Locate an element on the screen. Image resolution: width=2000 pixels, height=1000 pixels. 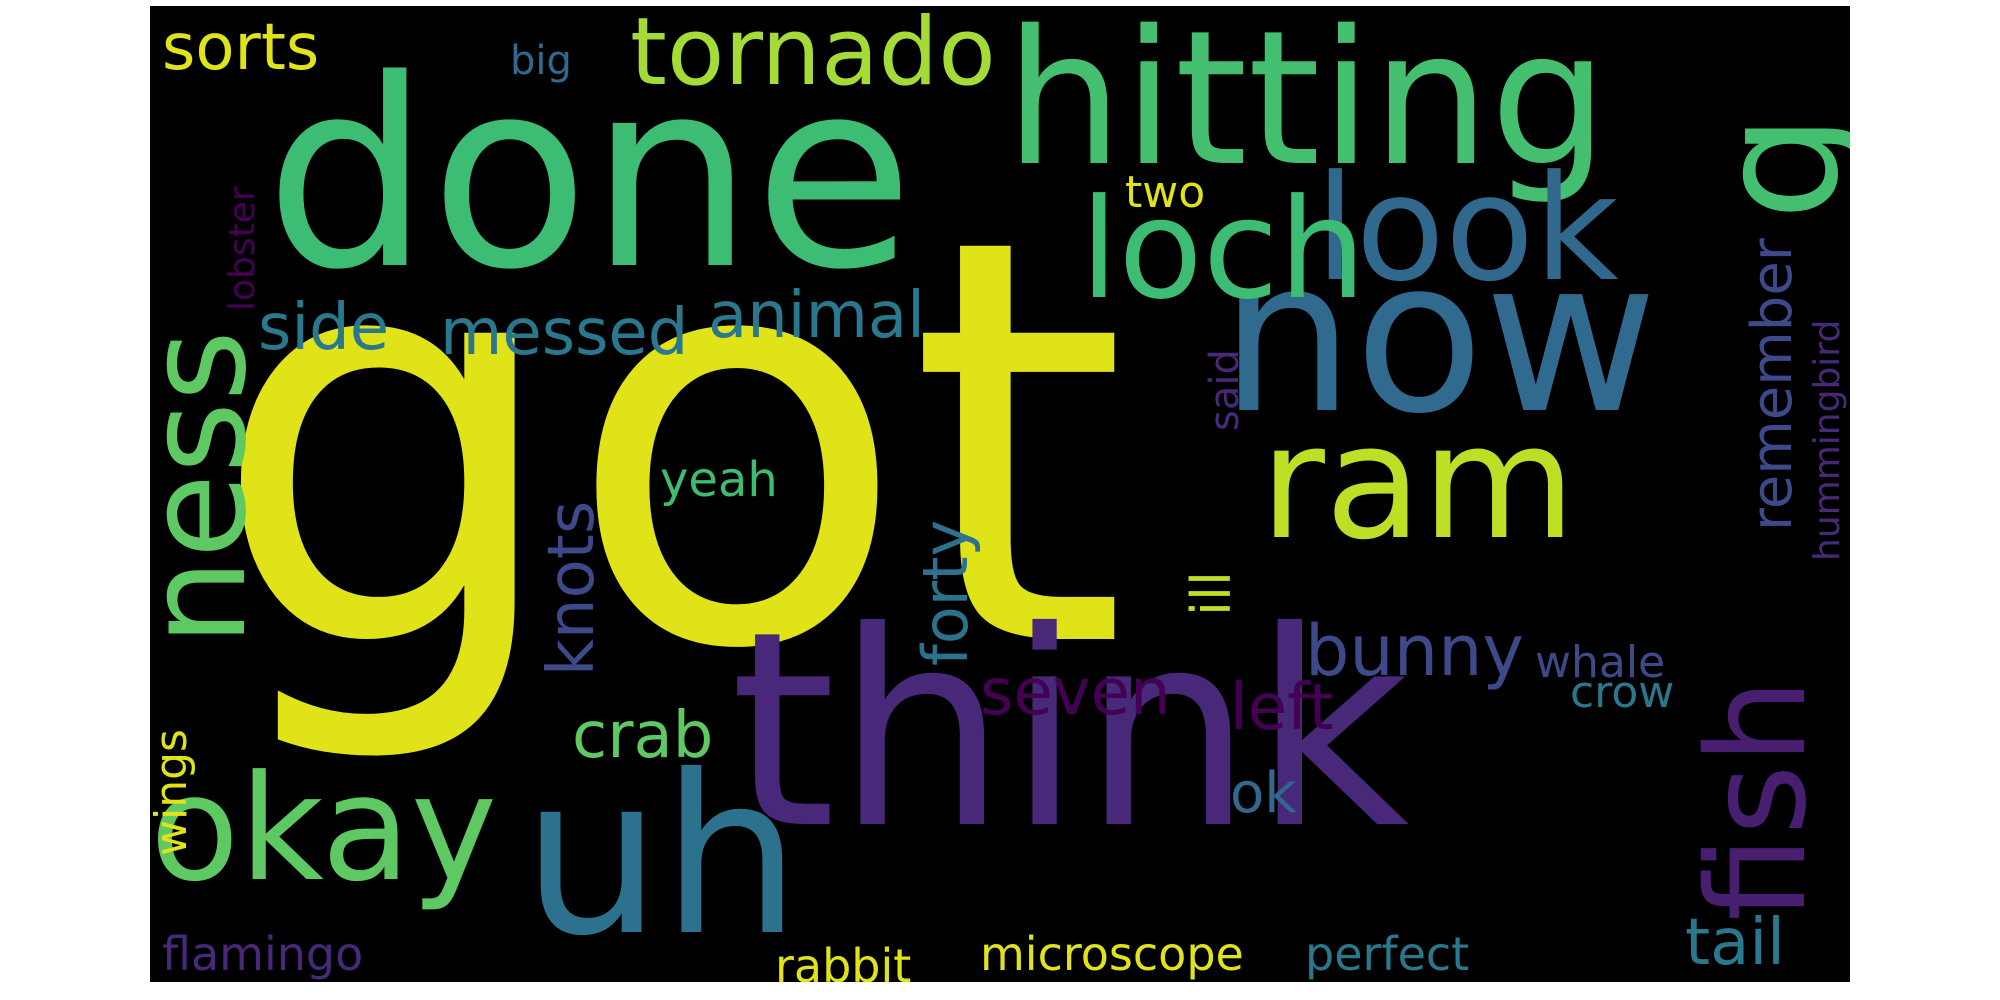
word-microscope: microscope is located at coordinates (1112, 954).